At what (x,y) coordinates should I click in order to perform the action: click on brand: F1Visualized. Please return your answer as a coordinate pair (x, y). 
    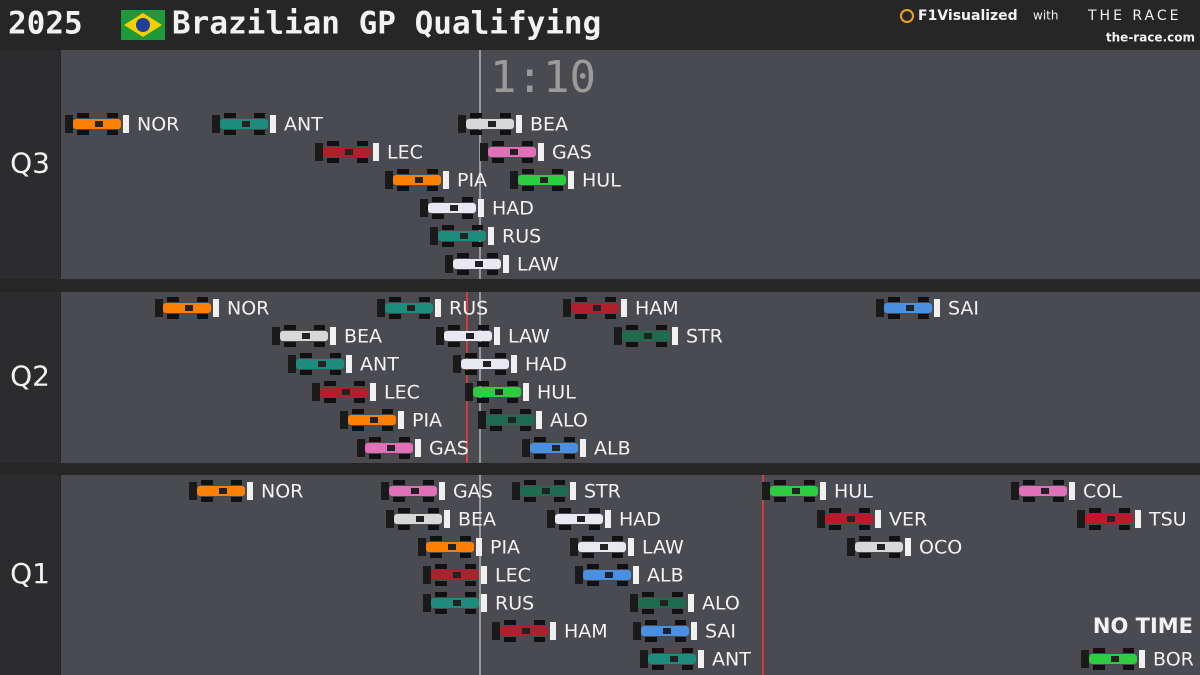
    Looking at the image, I should click on (968, 16).